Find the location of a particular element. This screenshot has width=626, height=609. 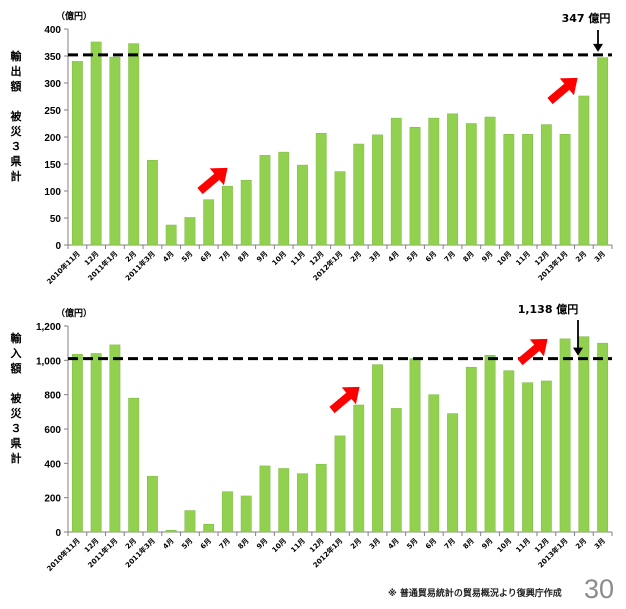

callout-label: 1,138 億円 is located at coordinates (548, 309).